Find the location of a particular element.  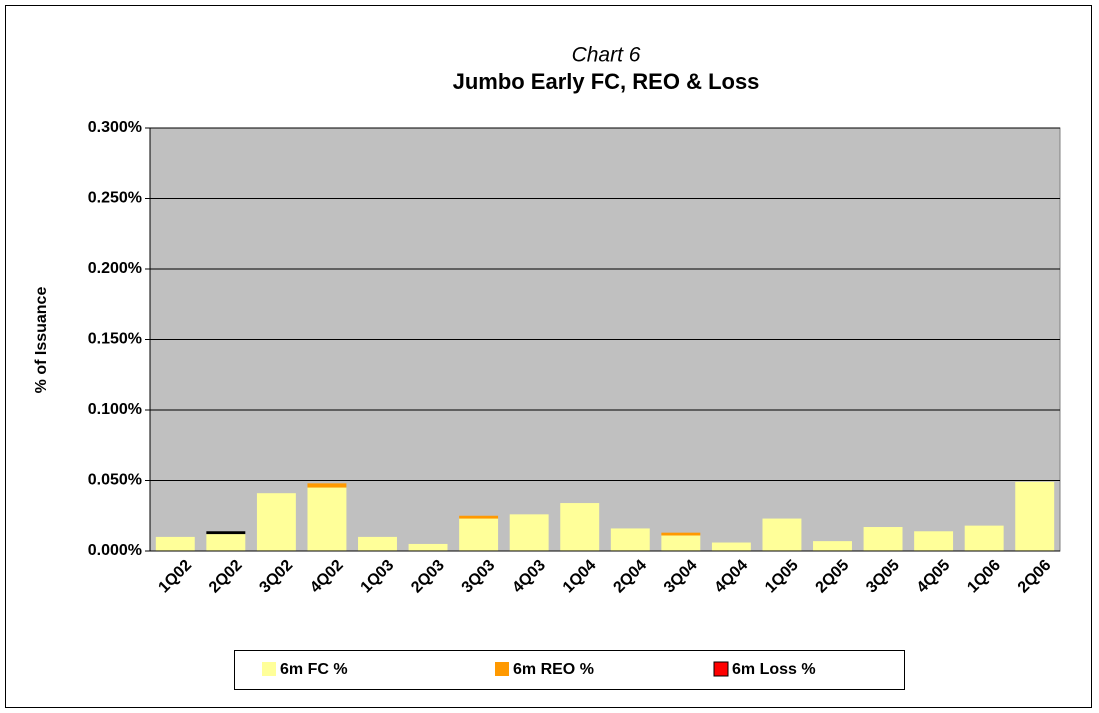

y-tick-label: 0.050% is located at coordinates (115, 480).